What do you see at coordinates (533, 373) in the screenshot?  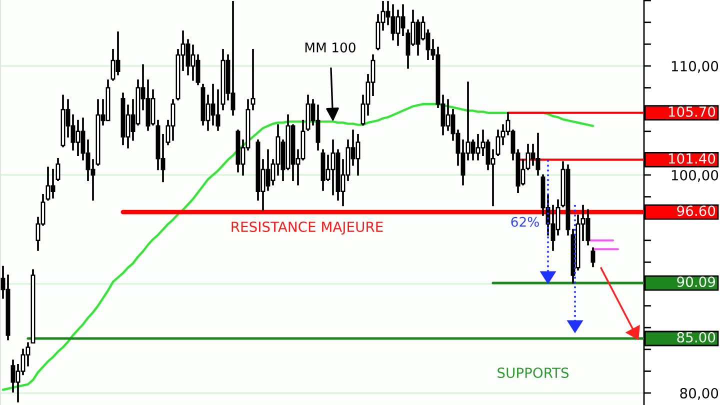 I see `annotation: SUPPORTS` at bounding box center [533, 373].